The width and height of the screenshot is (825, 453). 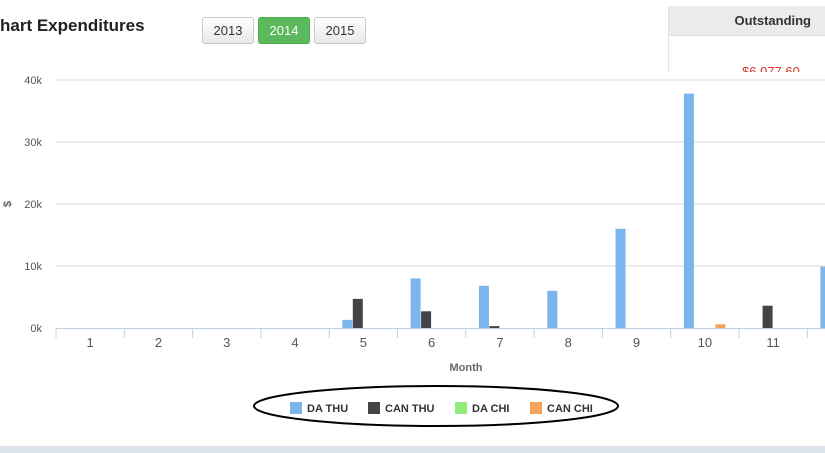 I want to click on legend-label-da-chi: DA CHI, so click(x=490, y=409).